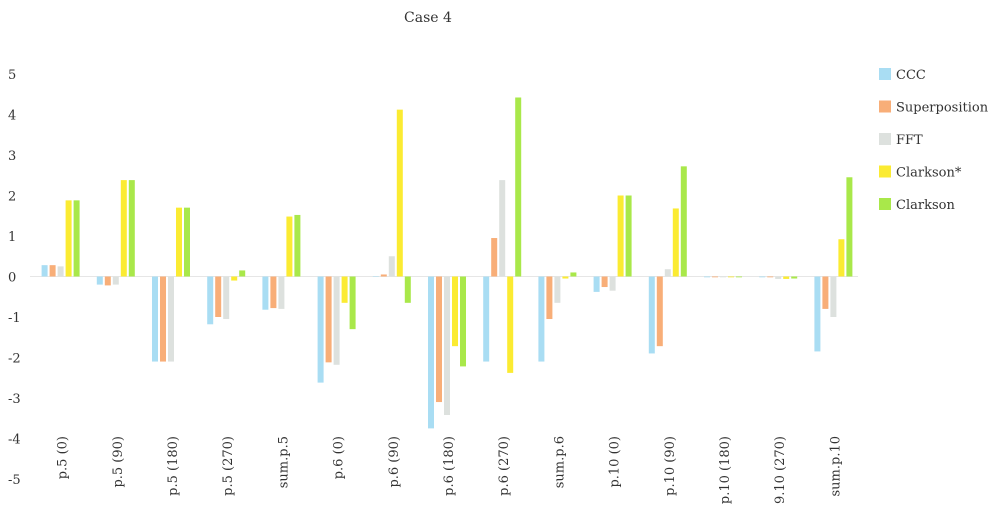  I want to click on x-tick-label: p.5 (180), so click(173, 466).